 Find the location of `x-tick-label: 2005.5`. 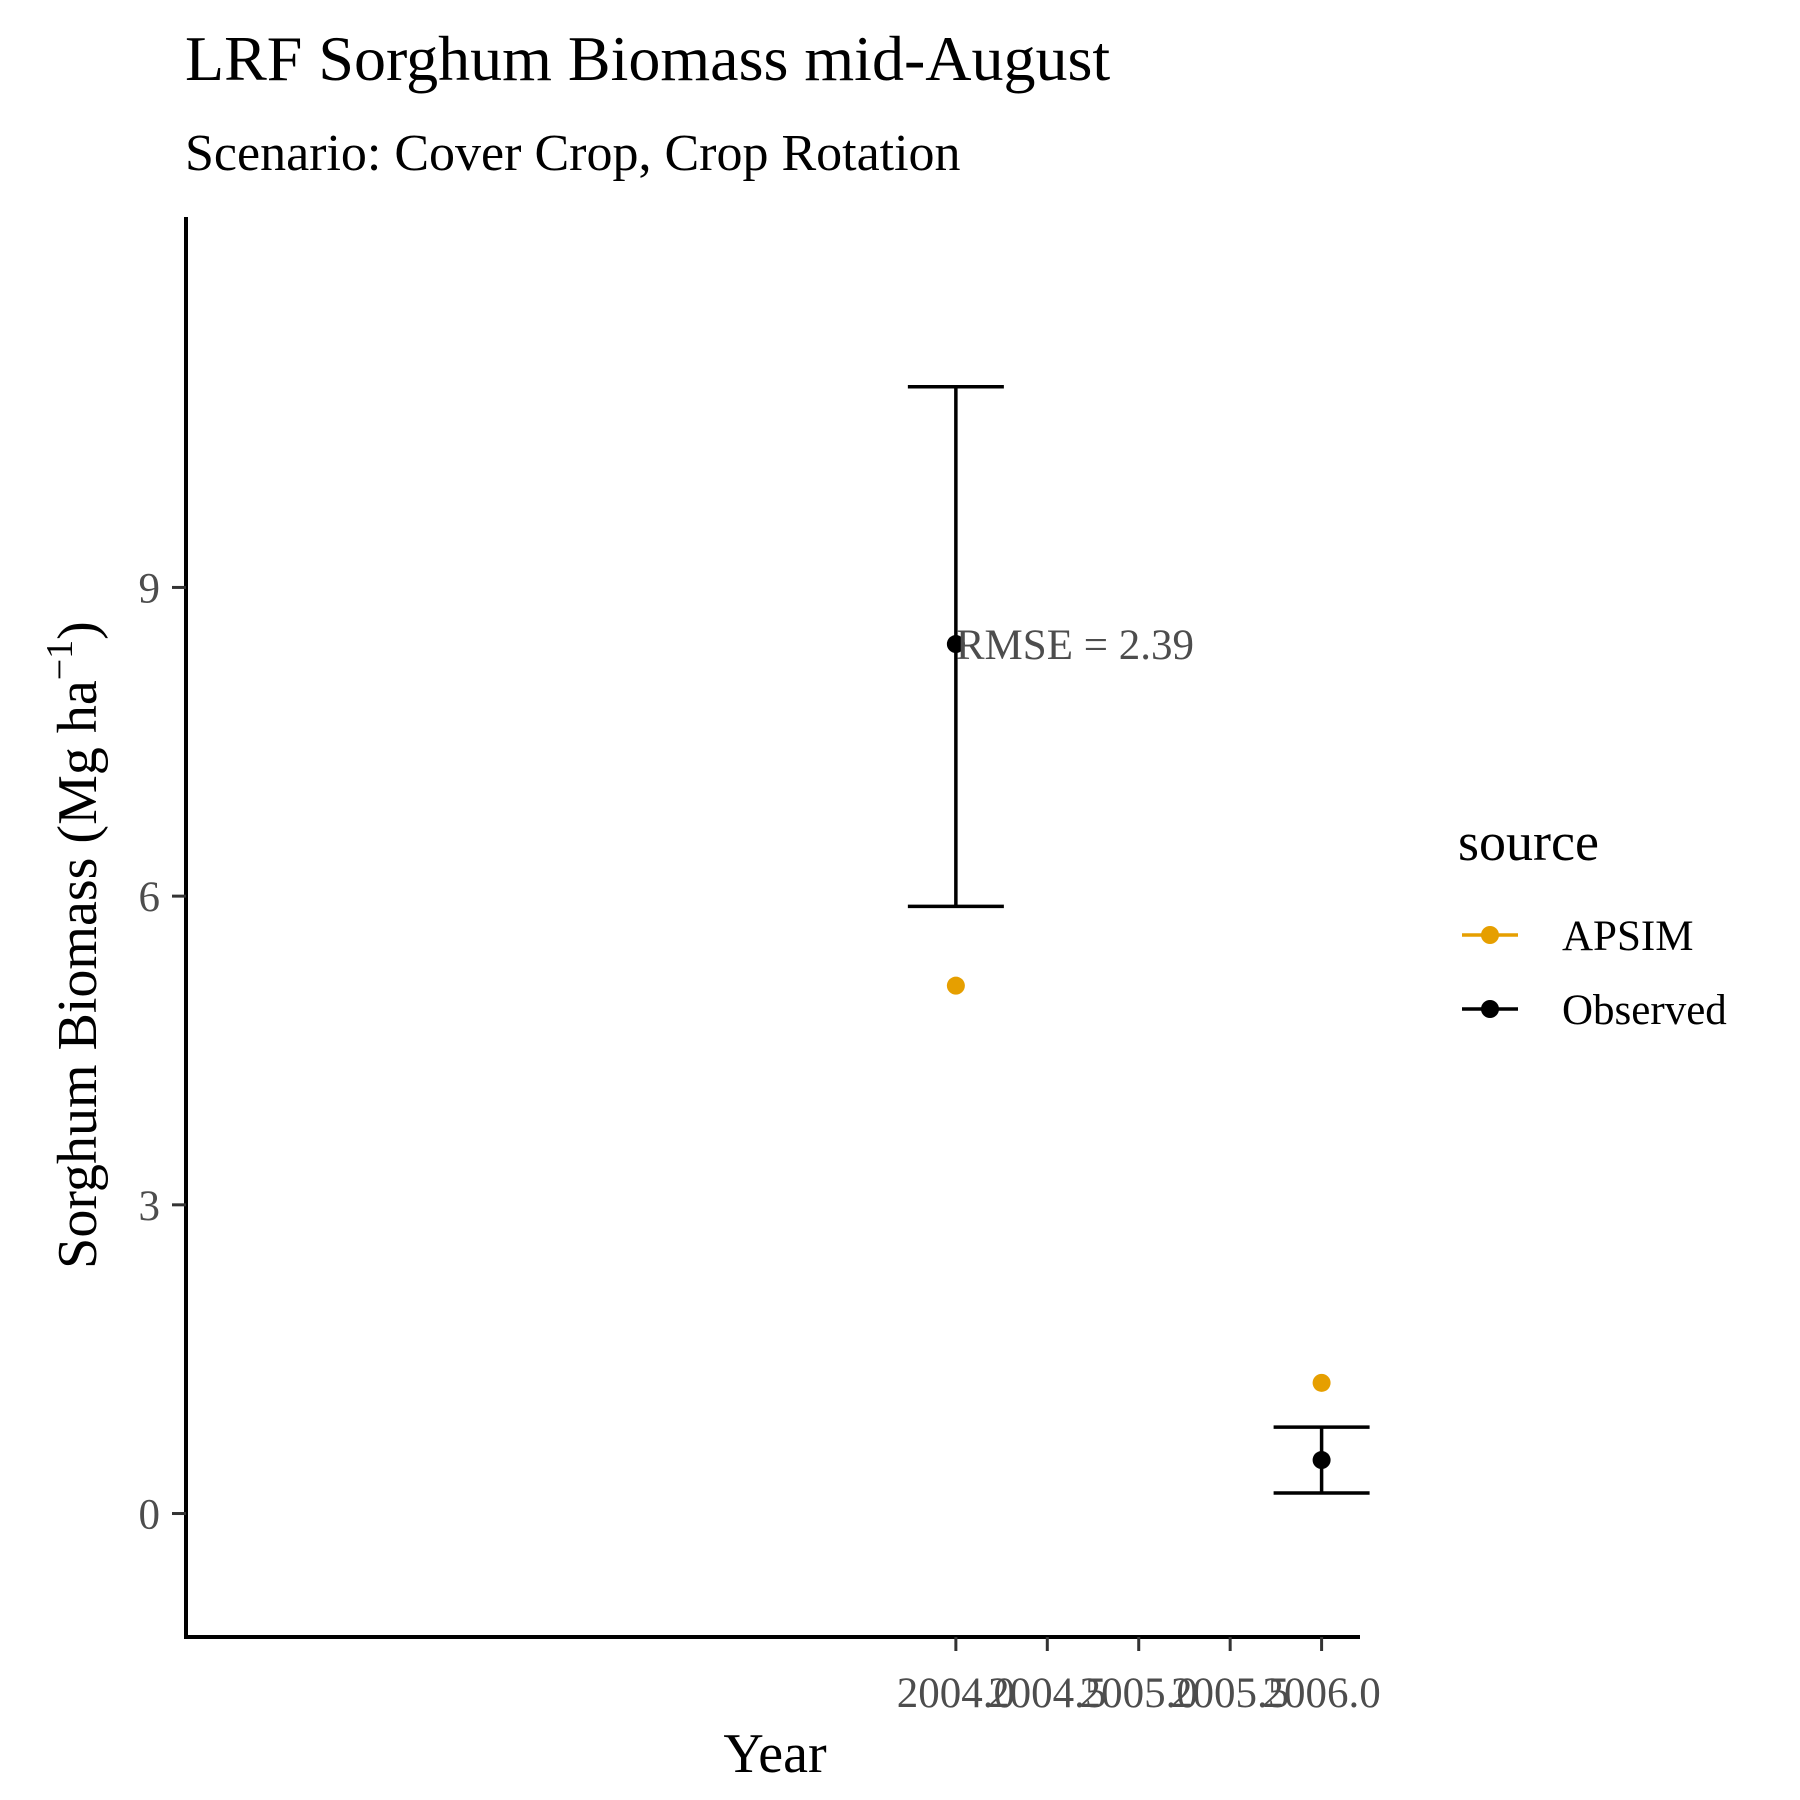

x-tick-label: 2005.5 is located at coordinates (1230, 1693).